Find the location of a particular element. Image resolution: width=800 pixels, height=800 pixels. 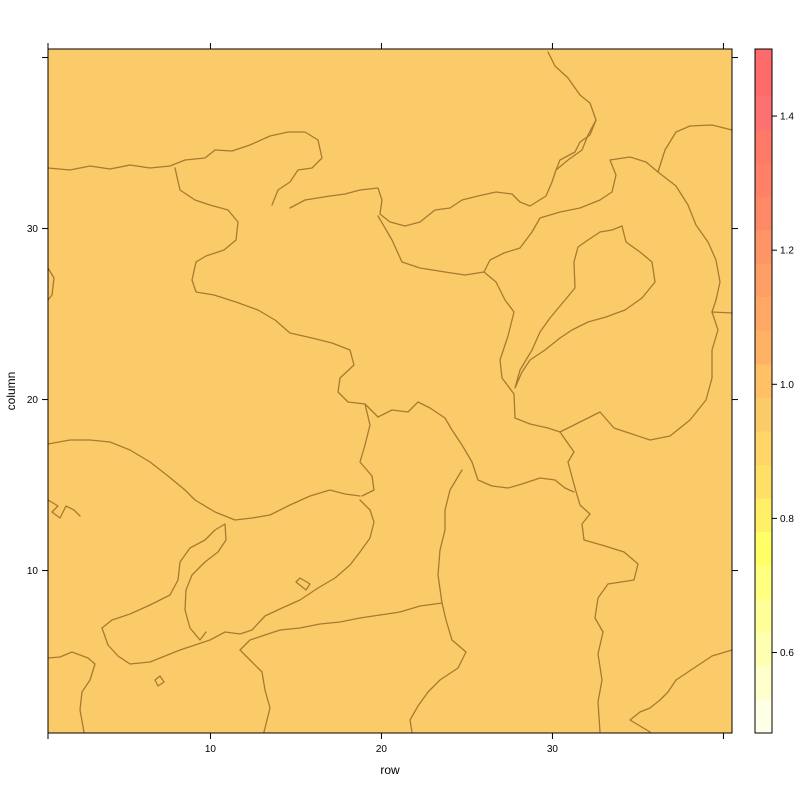

y-tick-label: 30 is located at coordinates (33, 229).